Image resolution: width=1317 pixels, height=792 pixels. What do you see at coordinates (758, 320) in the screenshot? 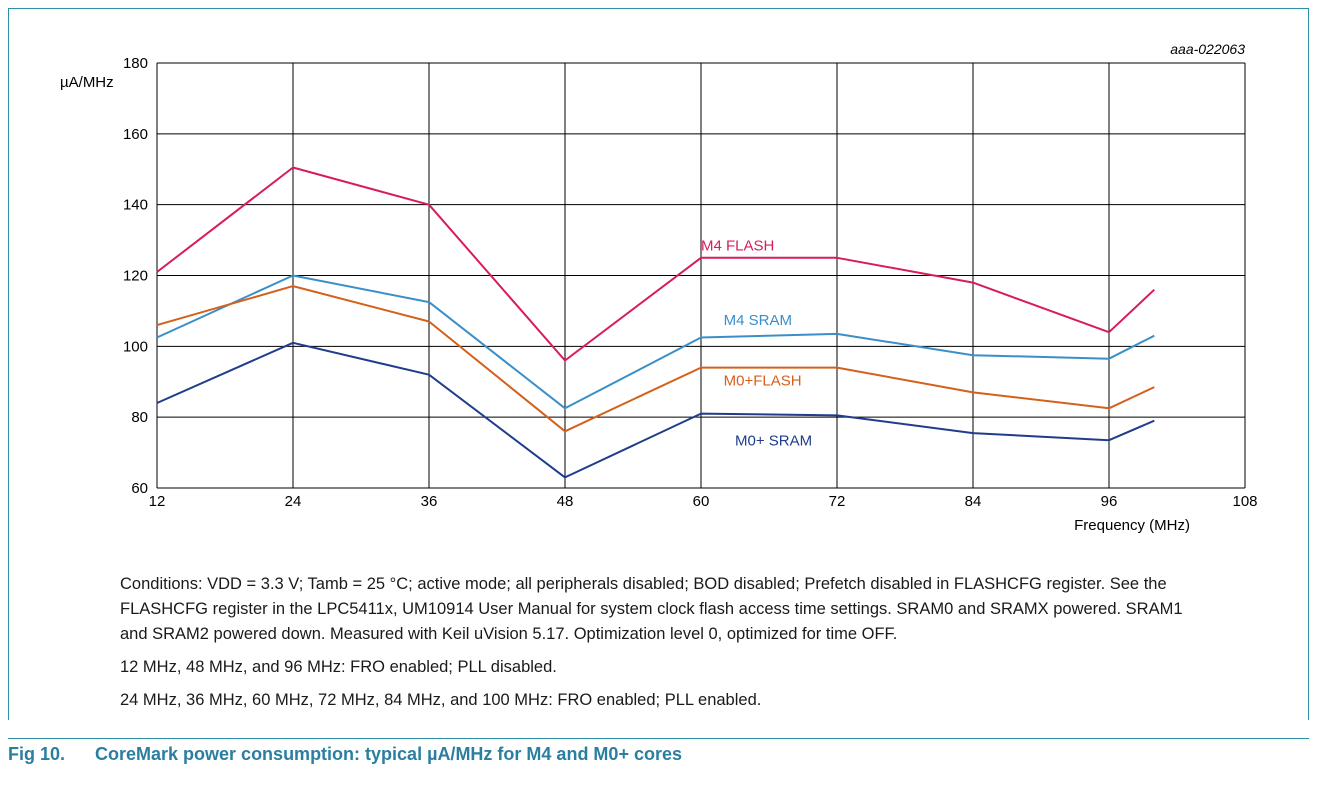
I see `series-label-m4-sram: M4 SRAM` at bounding box center [758, 320].